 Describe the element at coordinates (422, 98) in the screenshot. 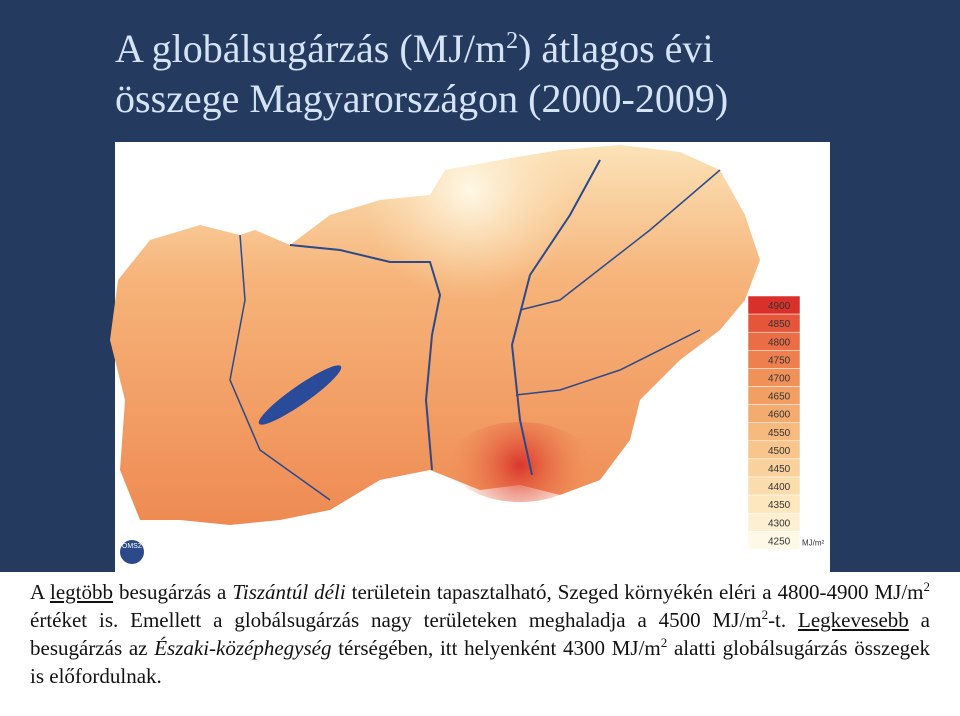

I see `text-run: összege Magyarországon (2000-2009)` at that location.